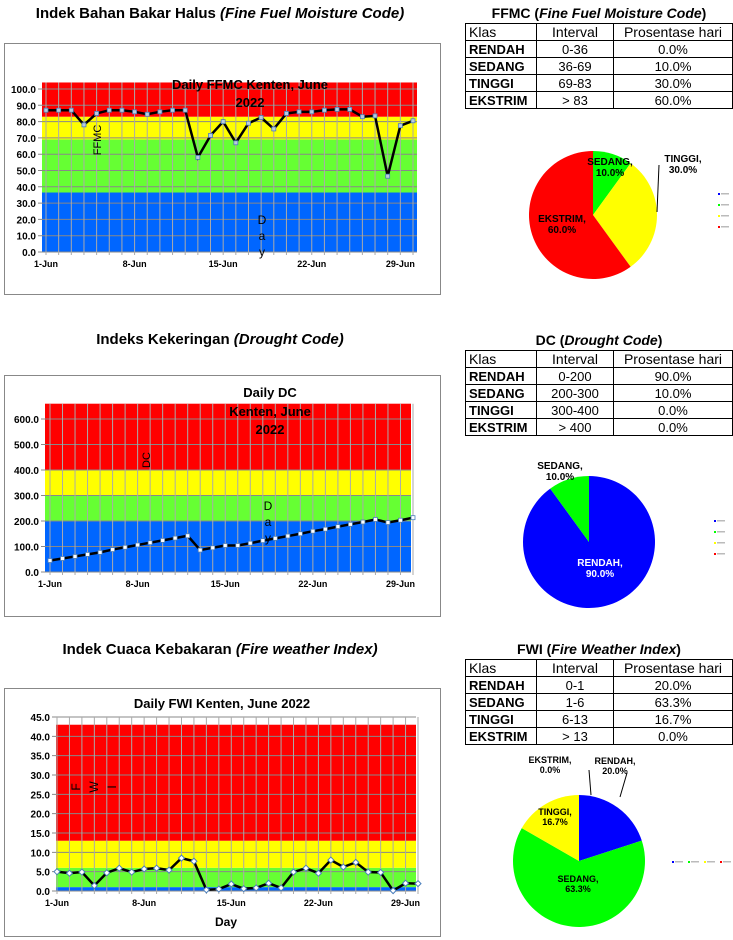  What do you see at coordinates (600, 574) in the screenshot?
I see `pie-value: 90.0%` at bounding box center [600, 574].